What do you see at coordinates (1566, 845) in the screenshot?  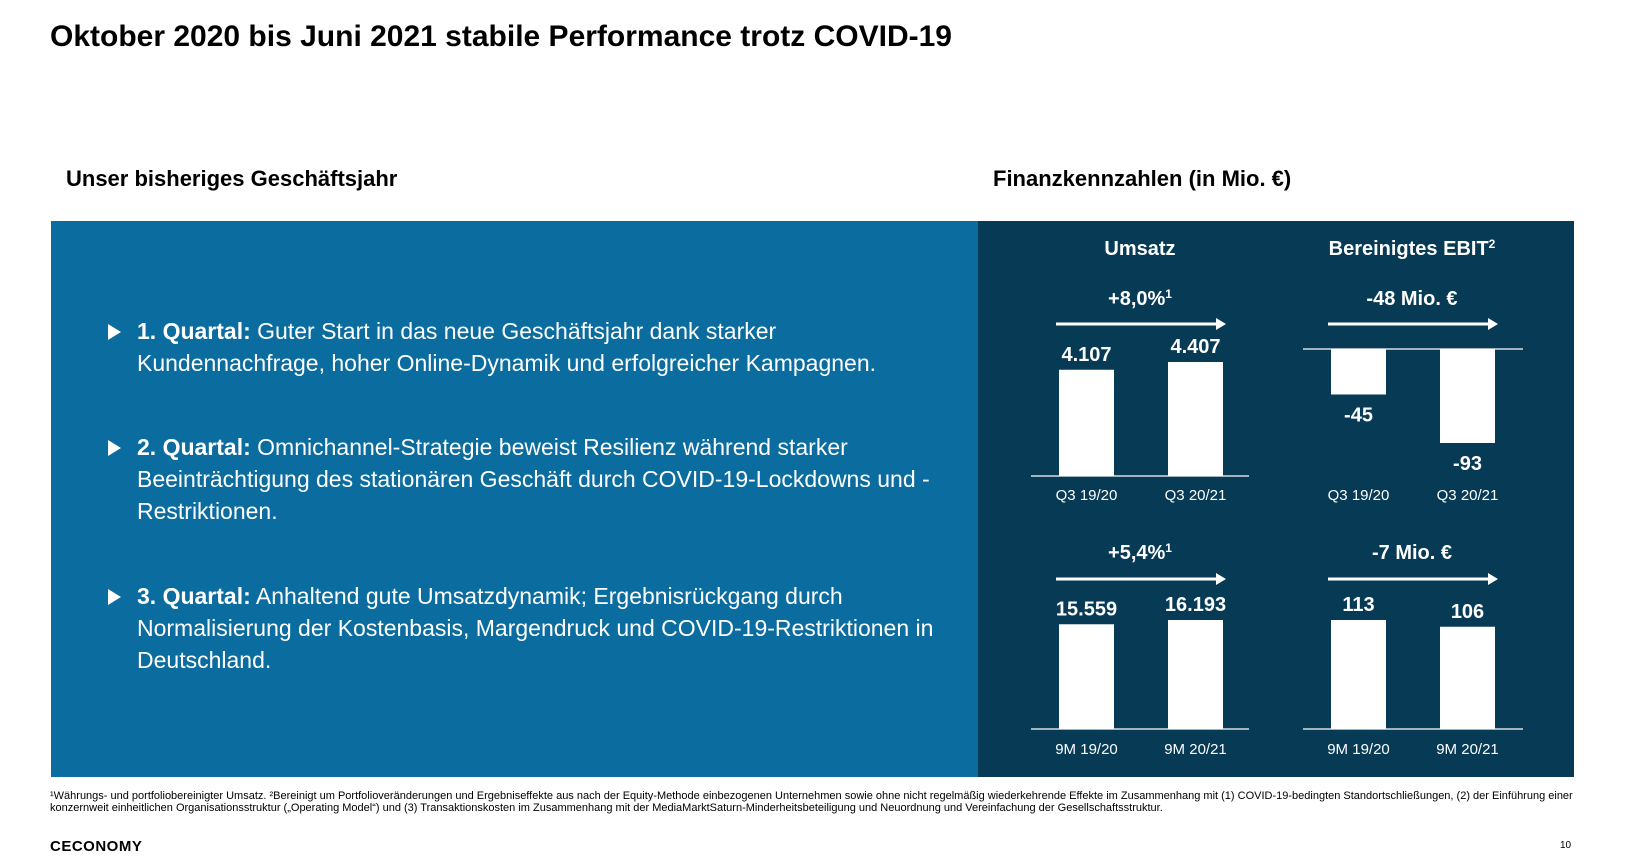 I see `page-number: 10` at bounding box center [1566, 845].